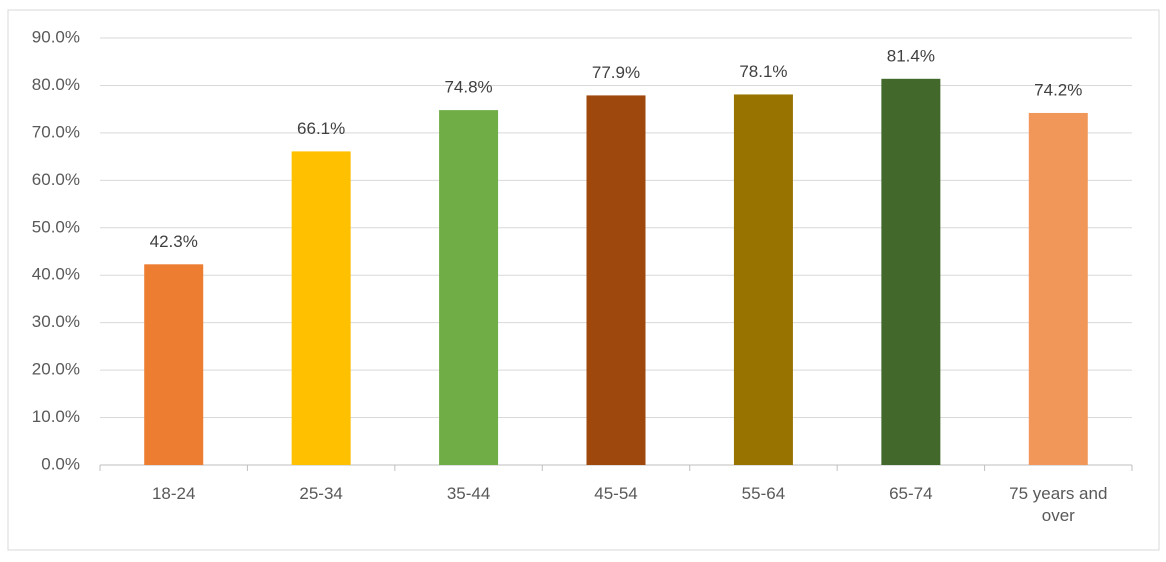 The height and width of the screenshot is (562, 1166). What do you see at coordinates (56, 416) in the screenshot?
I see `y-tick-label: 10.0%` at bounding box center [56, 416].